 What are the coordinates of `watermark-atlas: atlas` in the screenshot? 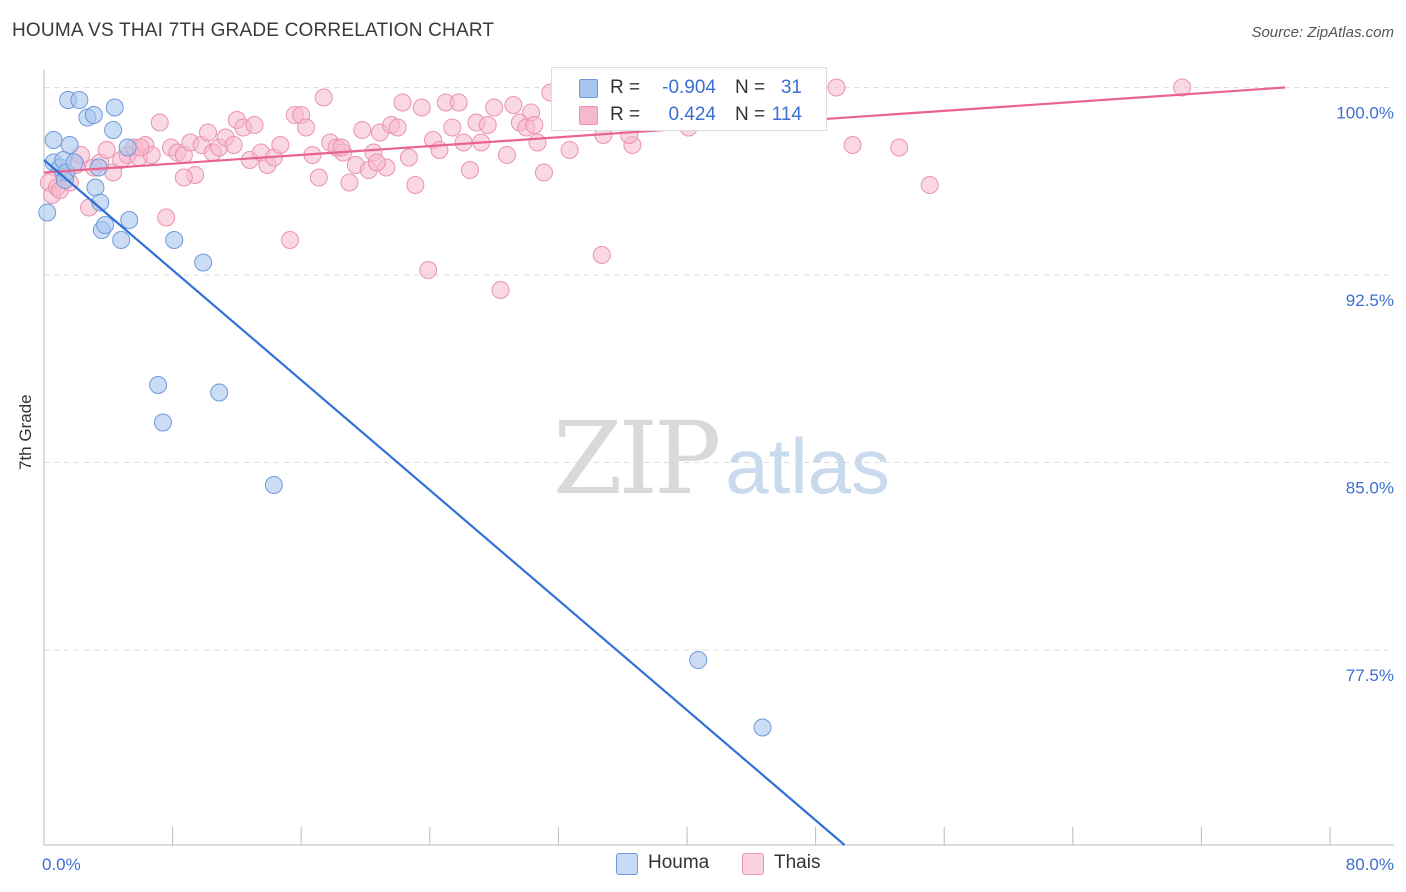 It's located at (808, 466).